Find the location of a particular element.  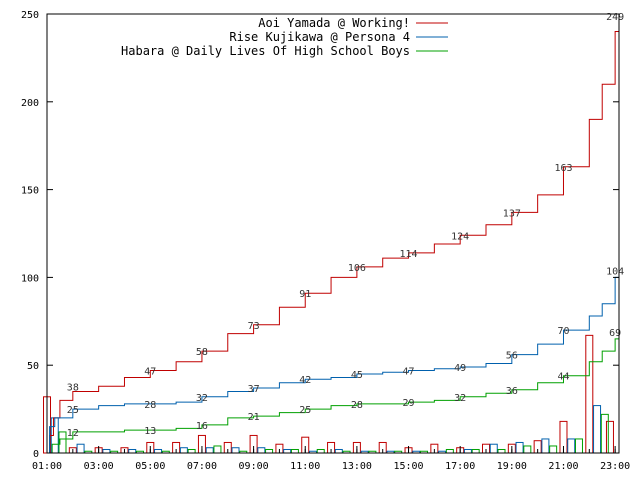

x-tick-label-7: 15:00 is located at coordinates (408, 466).